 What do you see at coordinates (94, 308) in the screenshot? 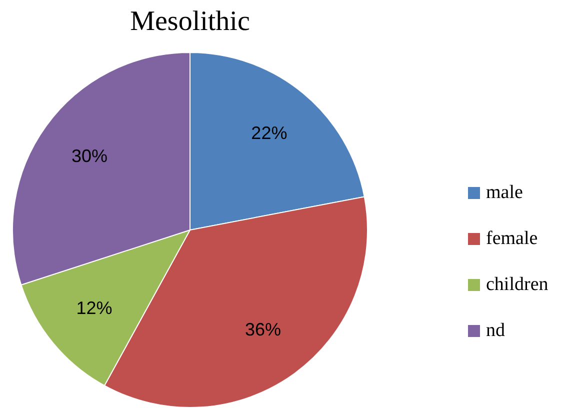
I see `data-label: 12%` at bounding box center [94, 308].